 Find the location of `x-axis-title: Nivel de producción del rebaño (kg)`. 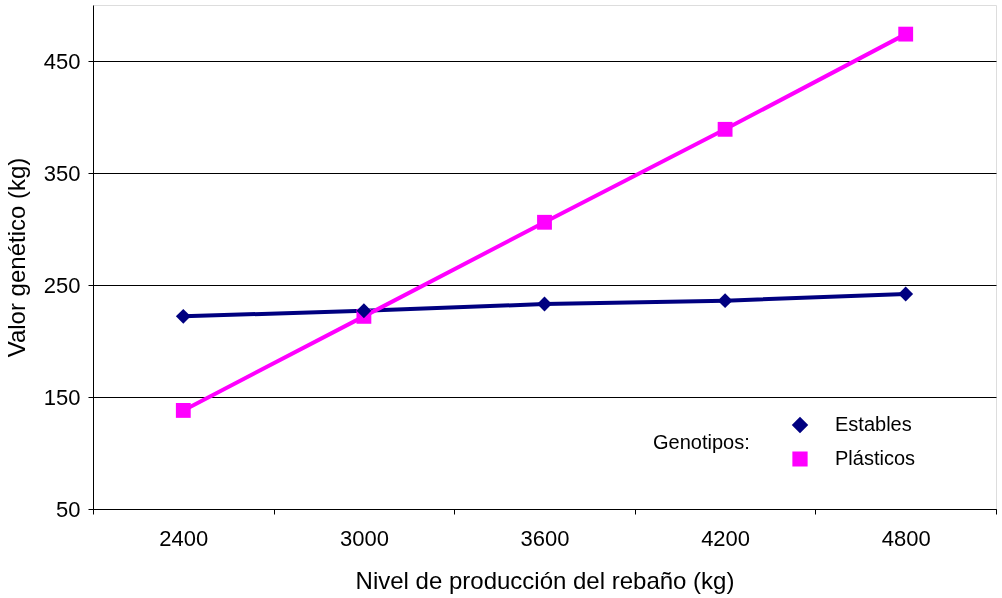

x-axis-title: Nivel de producción del rebaño (kg) is located at coordinates (545, 580).